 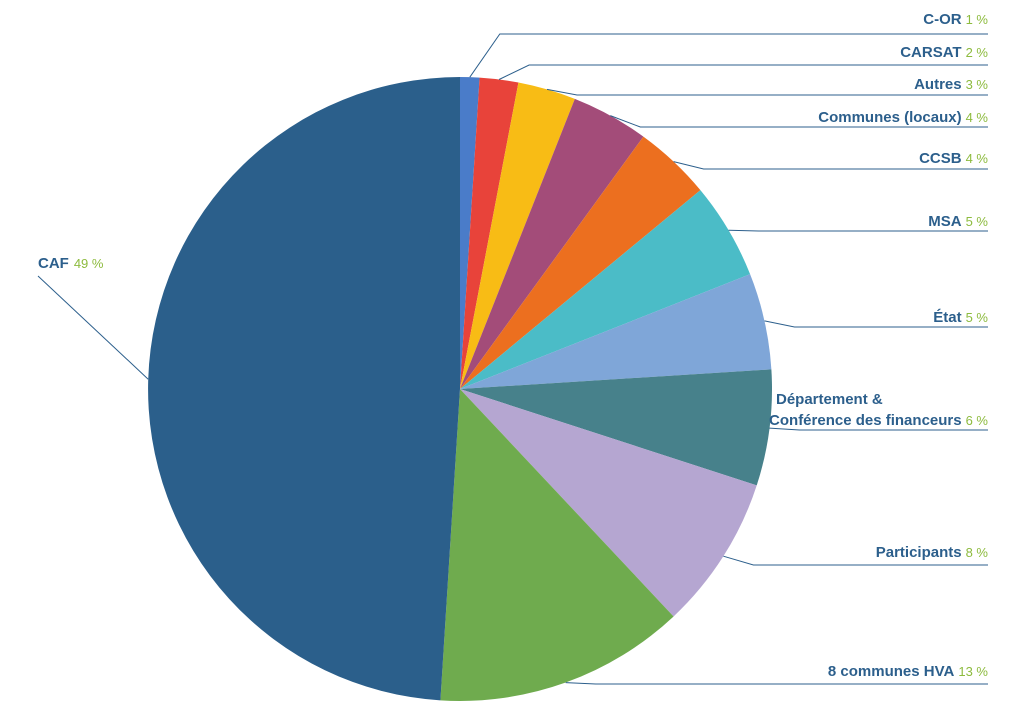 I want to click on slice-name-label: Communes (locaux), so click(x=889, y=117).